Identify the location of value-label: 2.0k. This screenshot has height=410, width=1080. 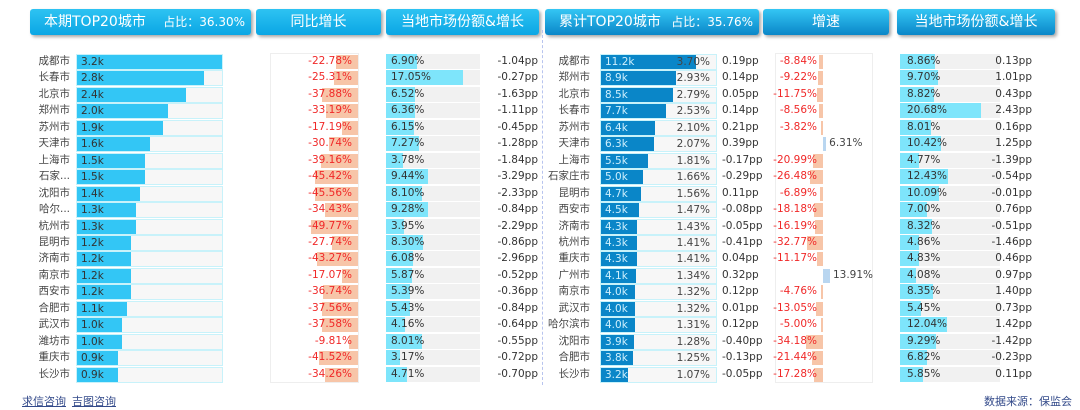
(92, 111).